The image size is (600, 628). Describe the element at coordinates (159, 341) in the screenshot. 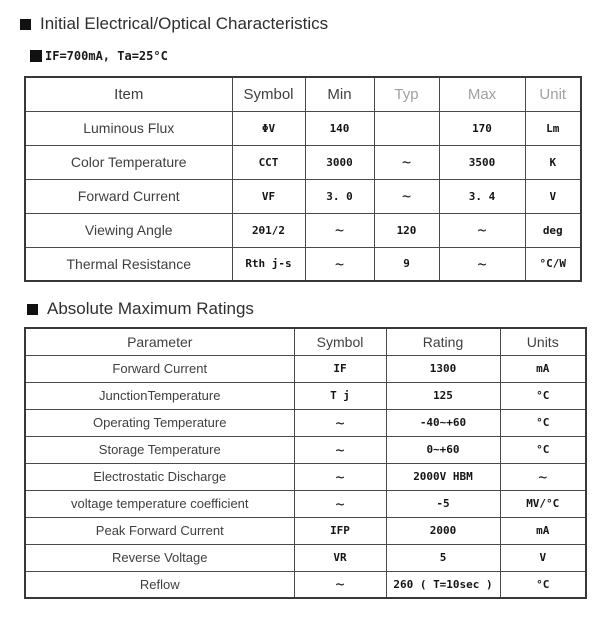

I see `column-header-parameter: Parameter` at that location.